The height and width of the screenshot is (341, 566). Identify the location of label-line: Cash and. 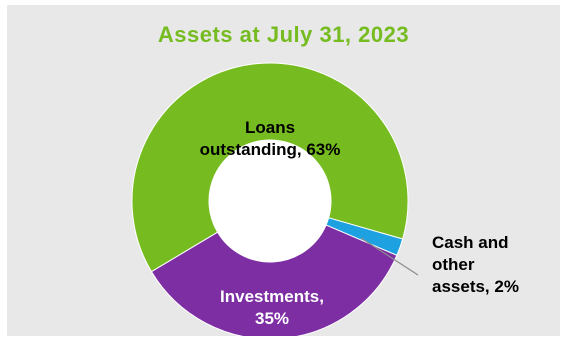
(470, 242).